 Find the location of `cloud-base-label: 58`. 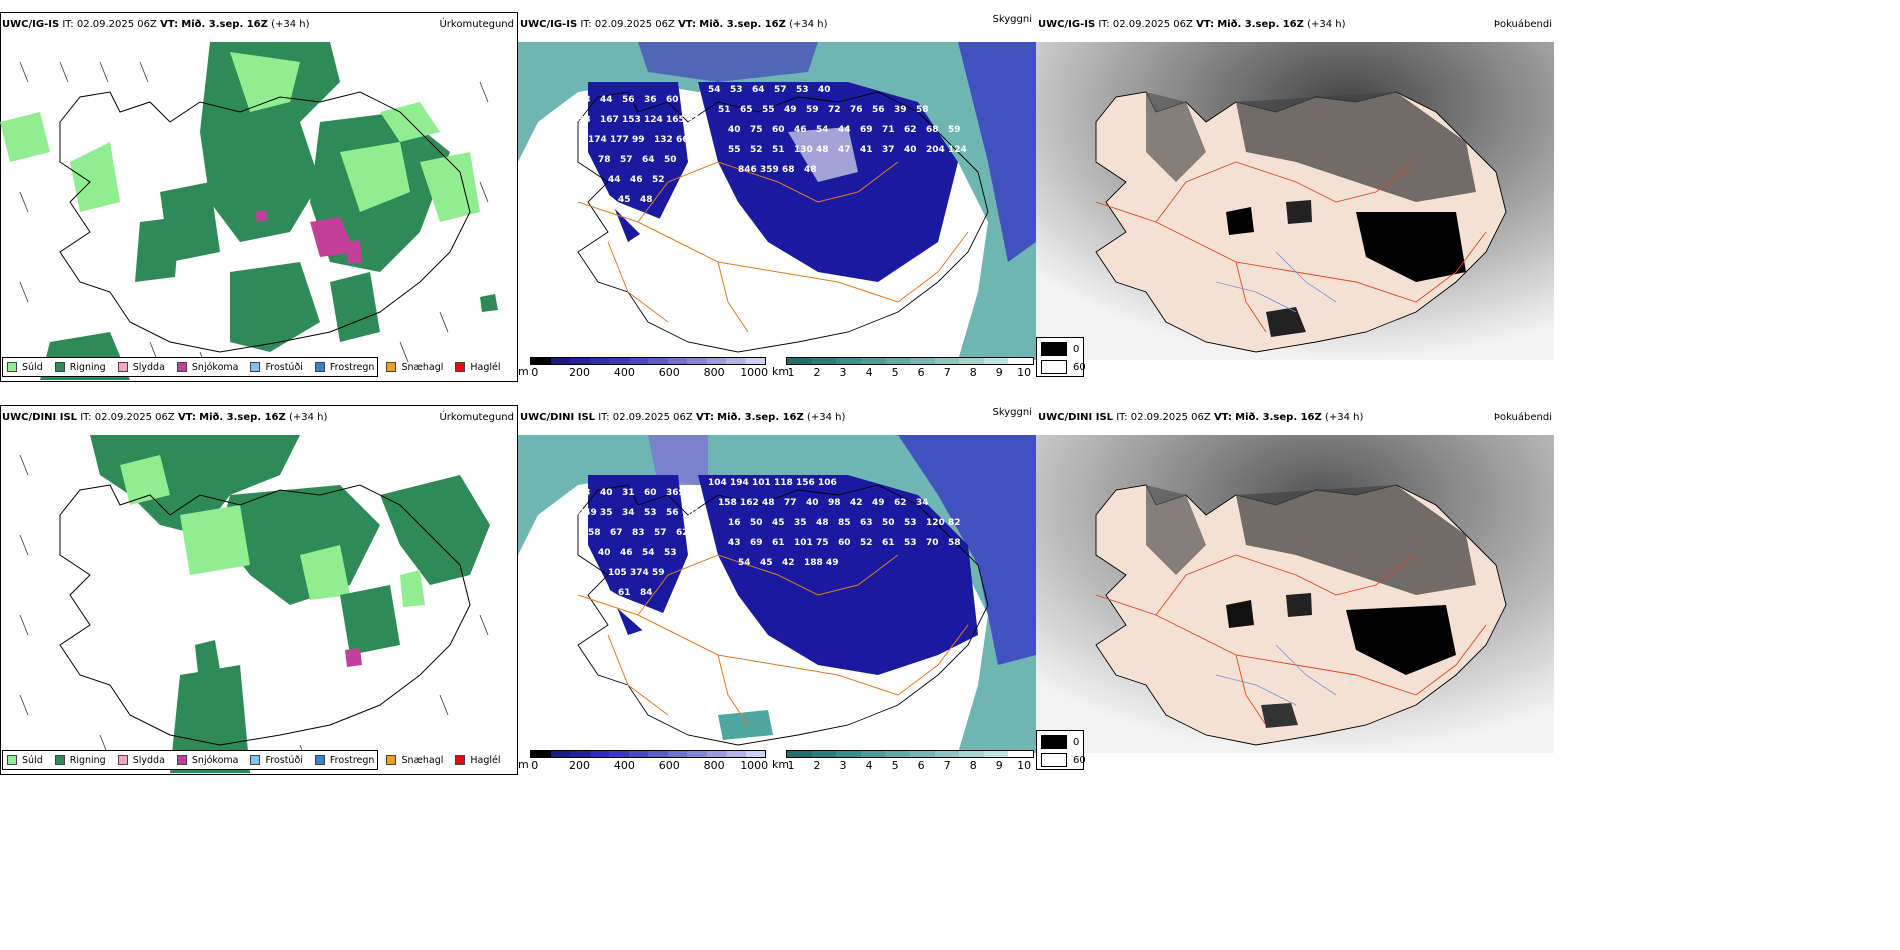

cloud-base-label: 58 is located at coordinates (594, 533).